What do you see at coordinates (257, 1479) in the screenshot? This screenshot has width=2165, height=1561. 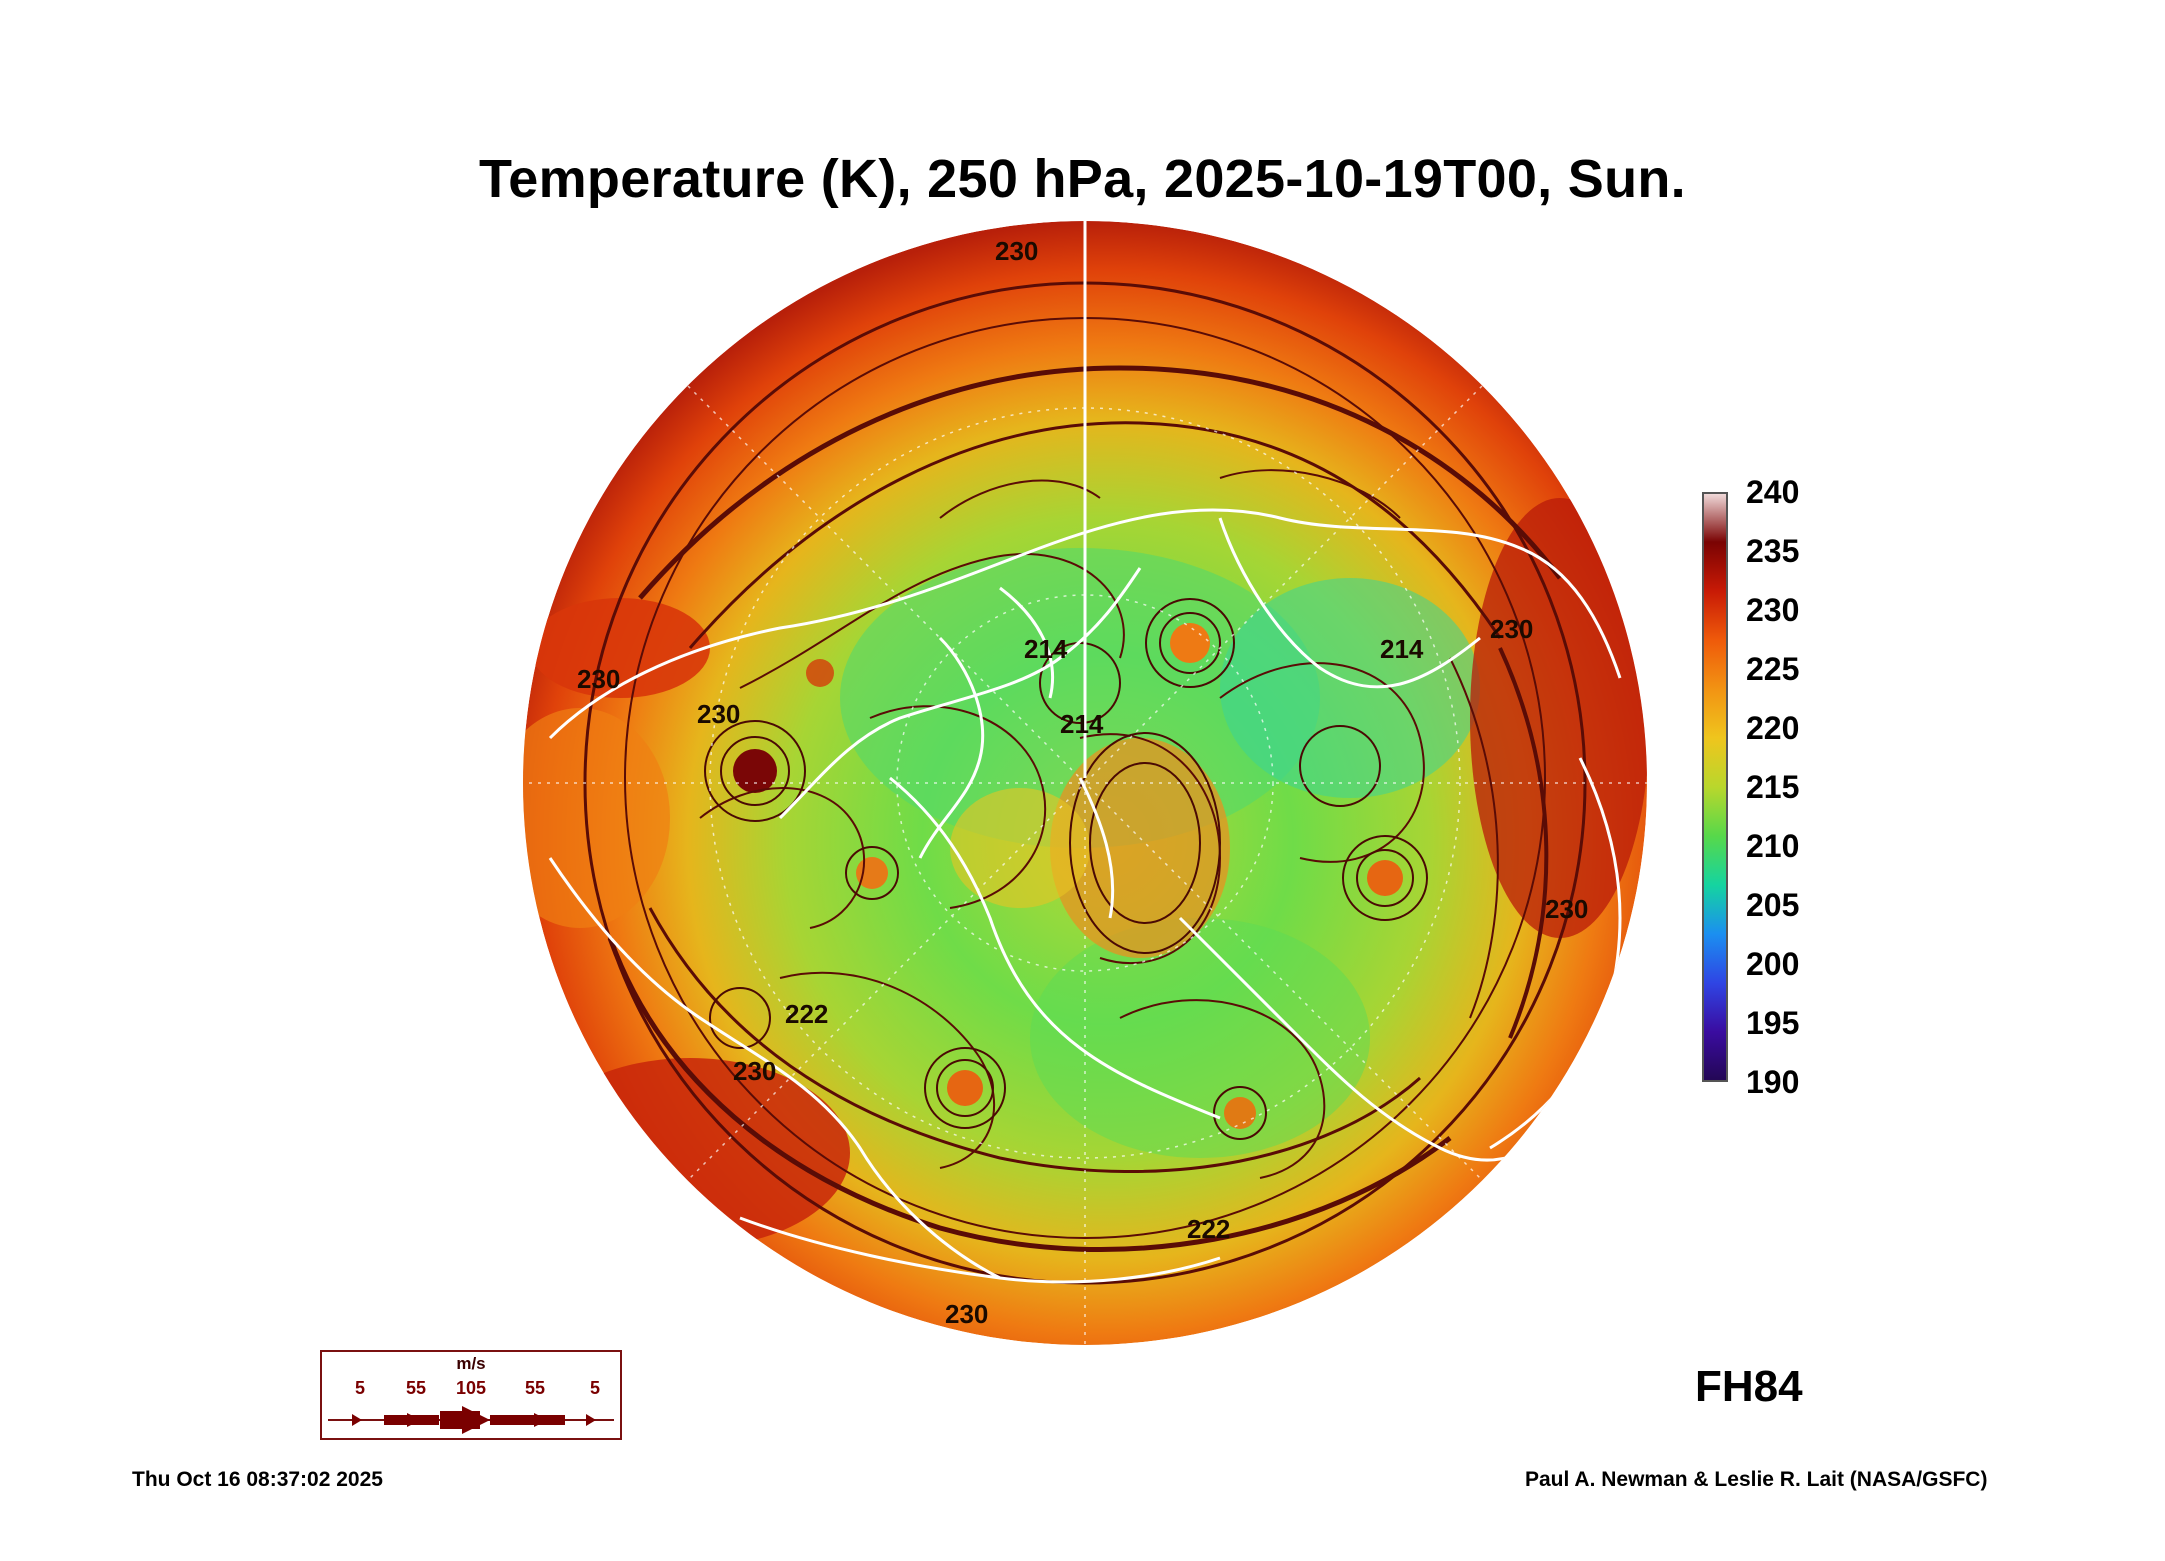 I see `timestamp: Thu Oct 16 08:37:02 2025` at bounding box center [257, 1479].